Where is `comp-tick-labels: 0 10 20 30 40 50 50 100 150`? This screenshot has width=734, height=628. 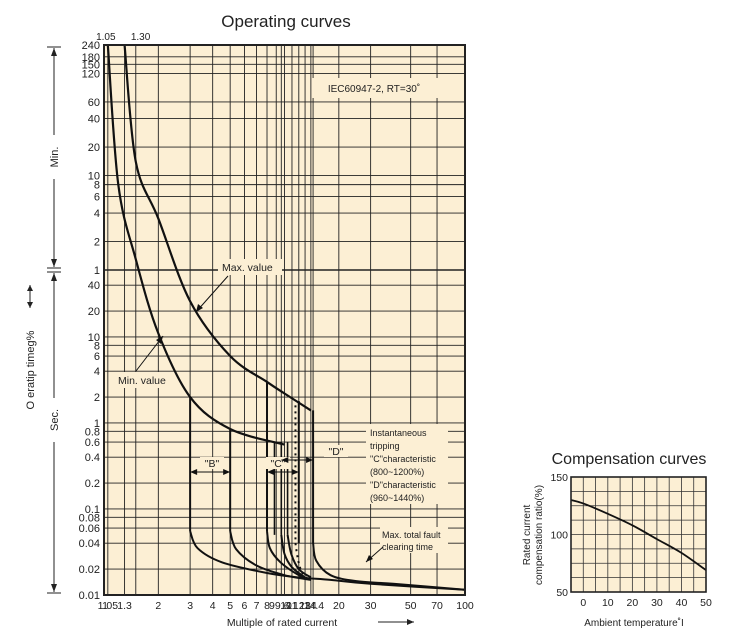 comp-tick-labels: 0 10 20 30 40 50 50 100 150 is located at coordinates (631, 540).